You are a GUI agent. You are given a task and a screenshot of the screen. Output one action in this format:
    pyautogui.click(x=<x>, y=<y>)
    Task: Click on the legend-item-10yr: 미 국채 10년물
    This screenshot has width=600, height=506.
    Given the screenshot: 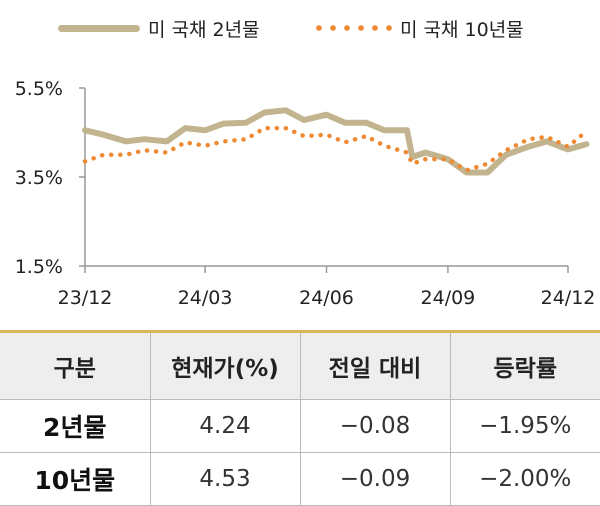 What is the action you would take?
    pyautogui.click(x=418, y=28)
    